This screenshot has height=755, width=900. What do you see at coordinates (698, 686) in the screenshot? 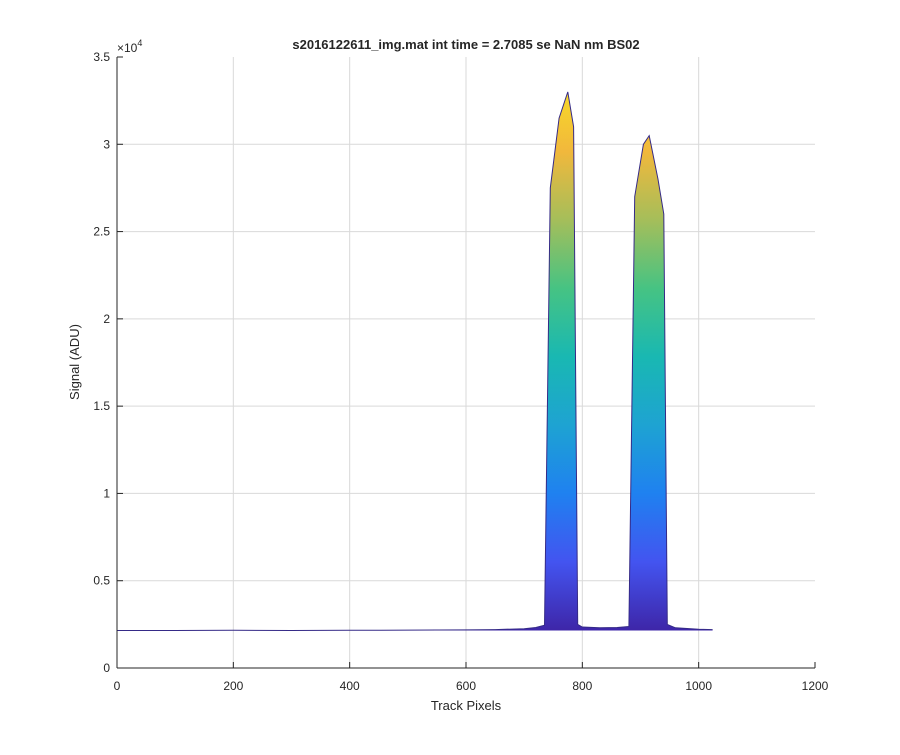
I see `x-tick-label: 1000` at bounding box center [698, 686].